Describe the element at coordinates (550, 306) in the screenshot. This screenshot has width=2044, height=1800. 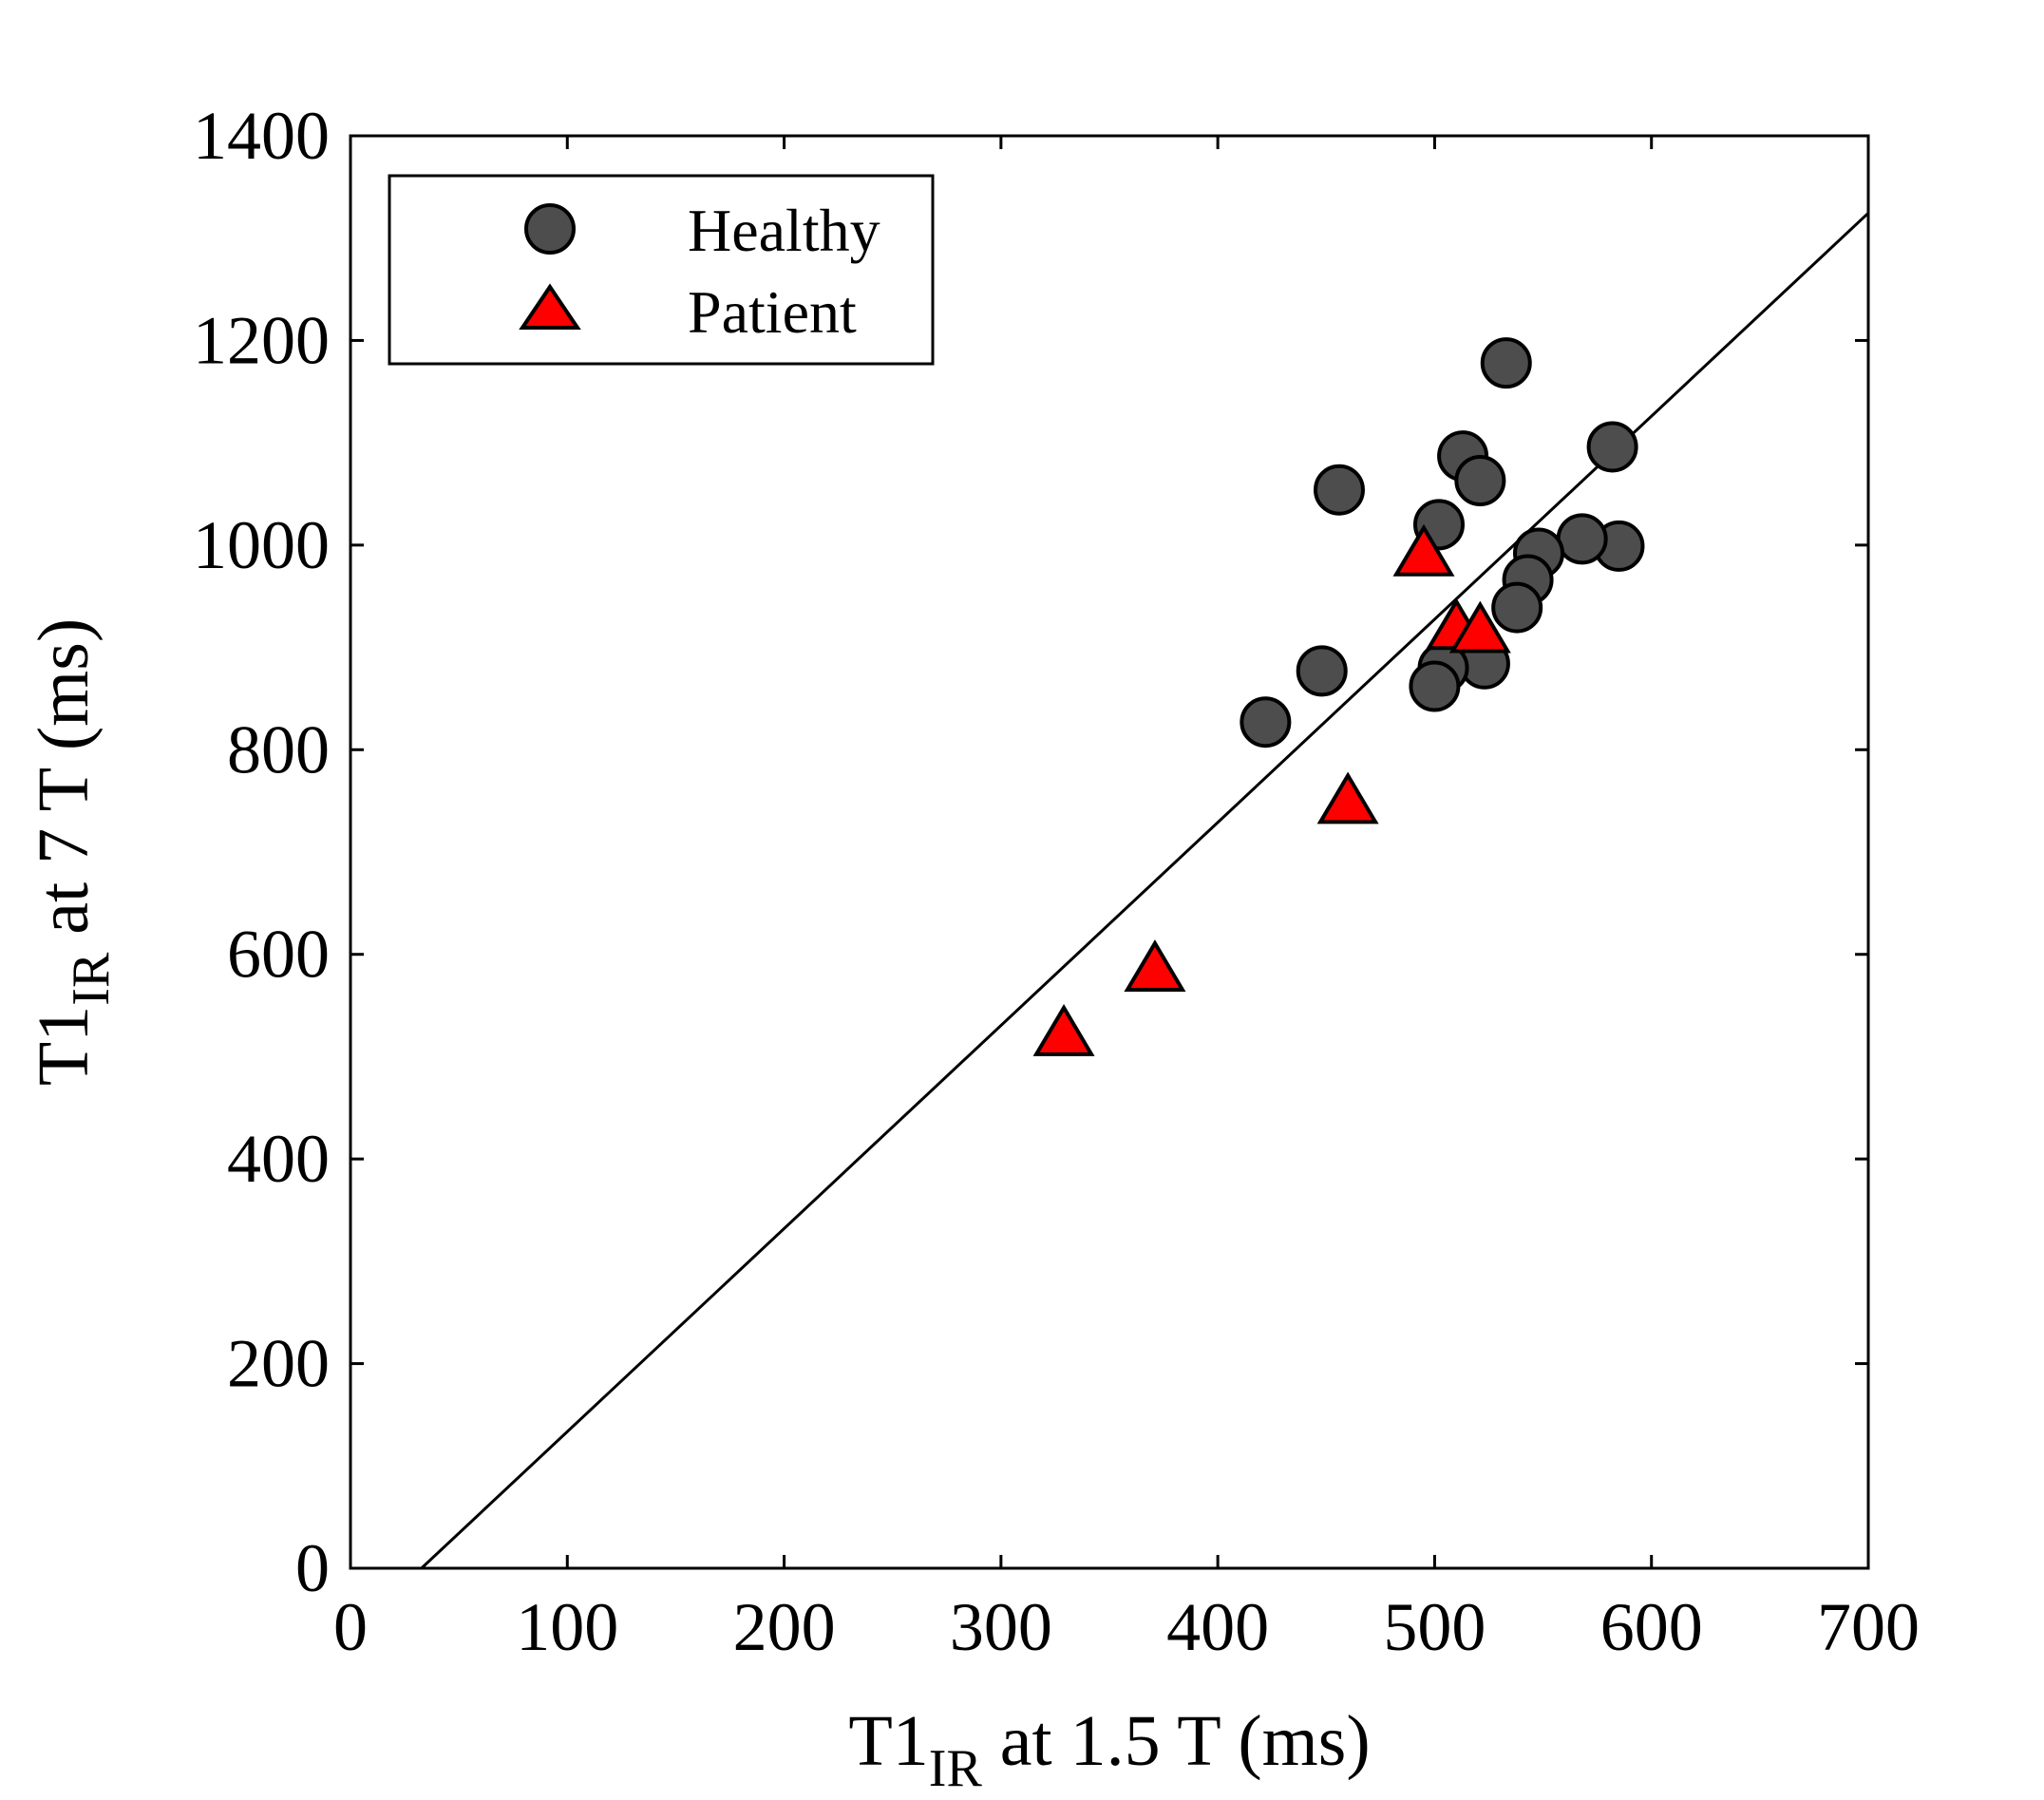
I see `legend-patient-marker` at that location.